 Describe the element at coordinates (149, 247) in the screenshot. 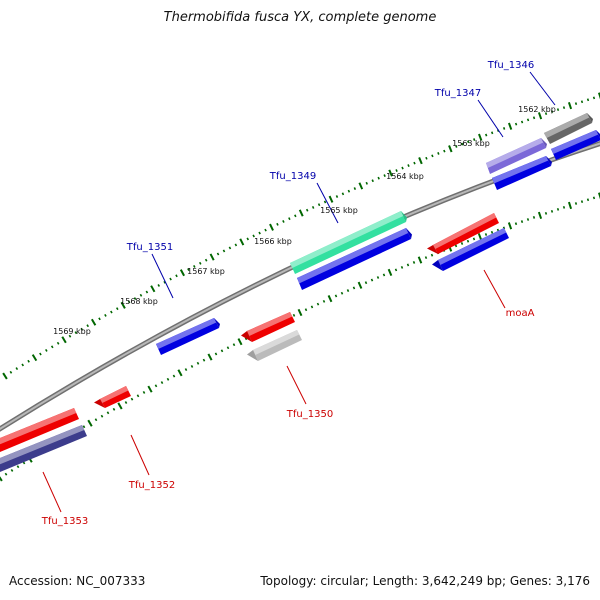

I see `gene-label-tfu_1351: Tfu_1351` at that location.